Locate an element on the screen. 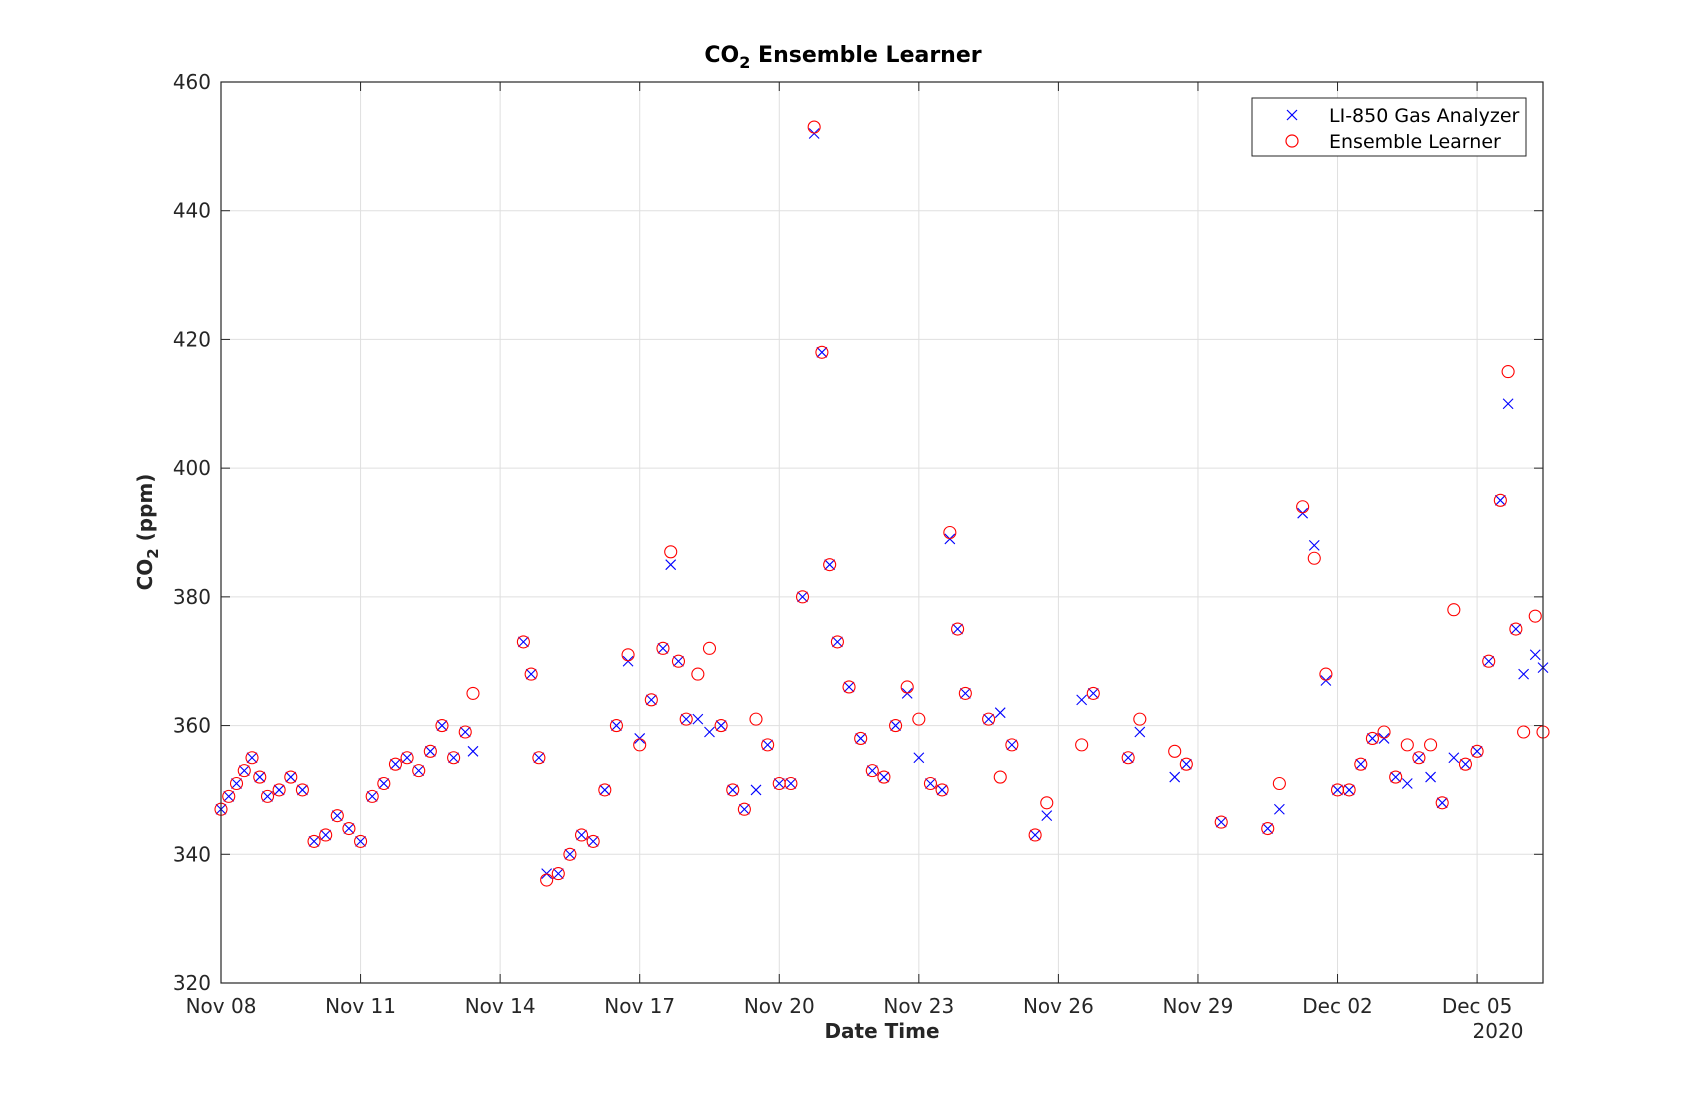  y-axis-title: CO2 (ppm) is located at coordinates (147, 532).